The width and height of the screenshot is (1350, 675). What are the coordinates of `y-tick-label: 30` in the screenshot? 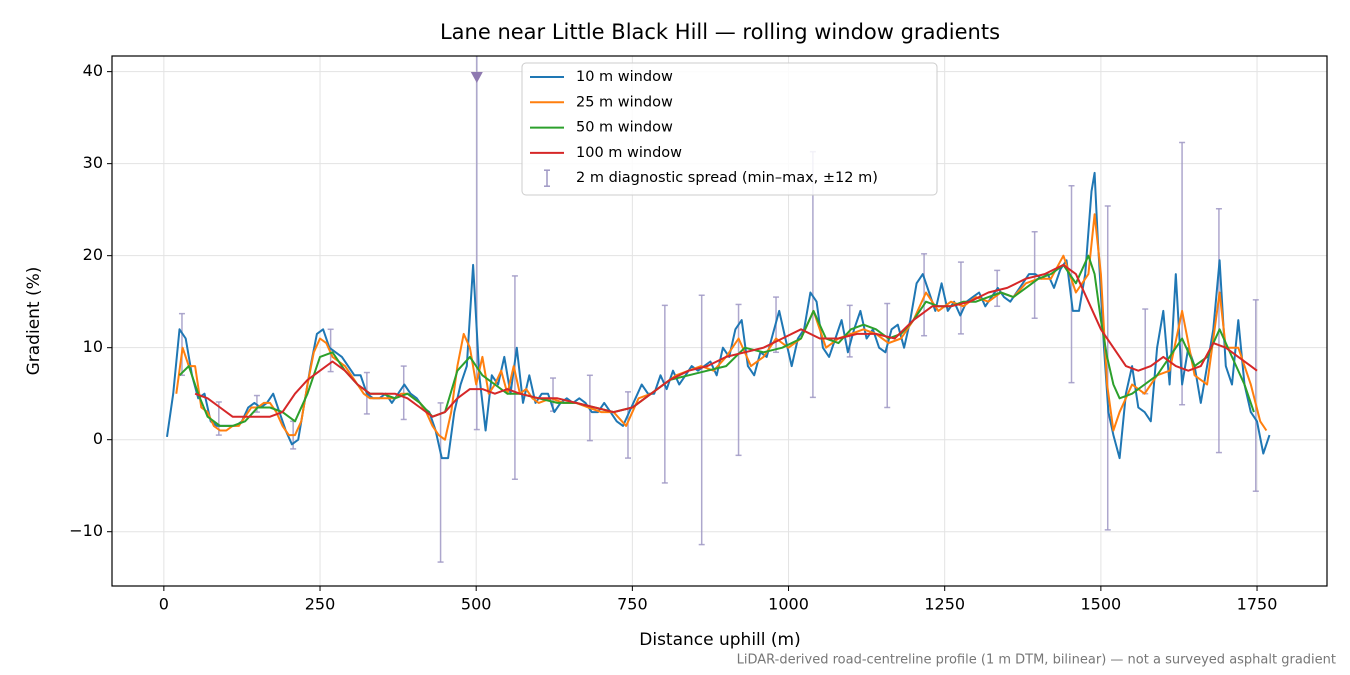 It's located at (93, 162).